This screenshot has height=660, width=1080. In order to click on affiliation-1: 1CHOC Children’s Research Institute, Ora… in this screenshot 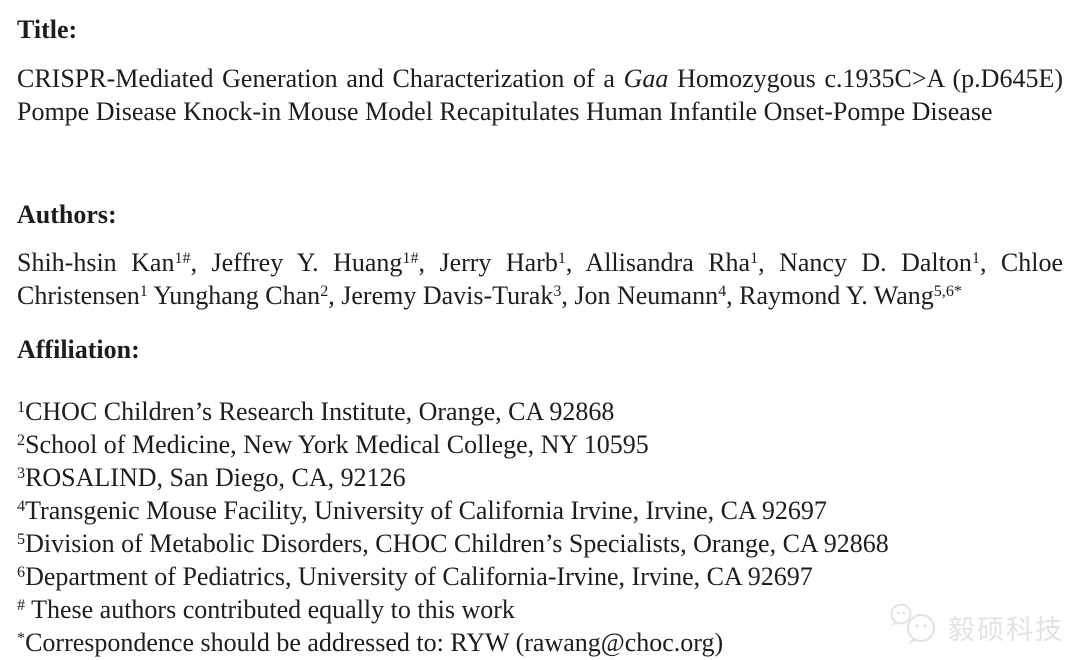, I will do `click(316, 411)`.